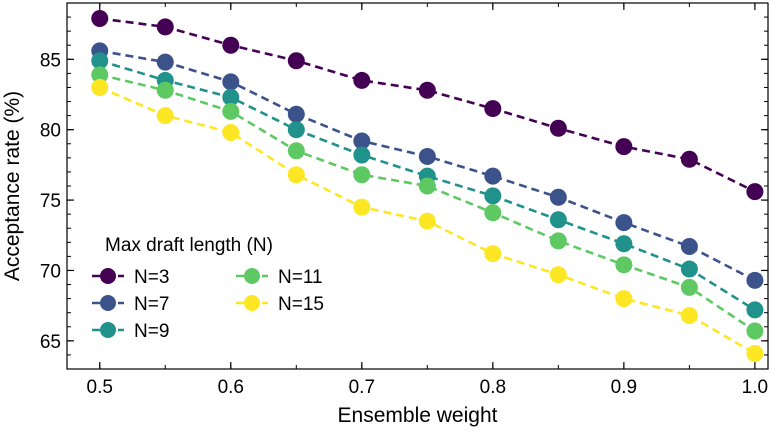  Describe the element at coordinates (50, 271) in the screenshot. I see `y-tick-label: 70` at that location.